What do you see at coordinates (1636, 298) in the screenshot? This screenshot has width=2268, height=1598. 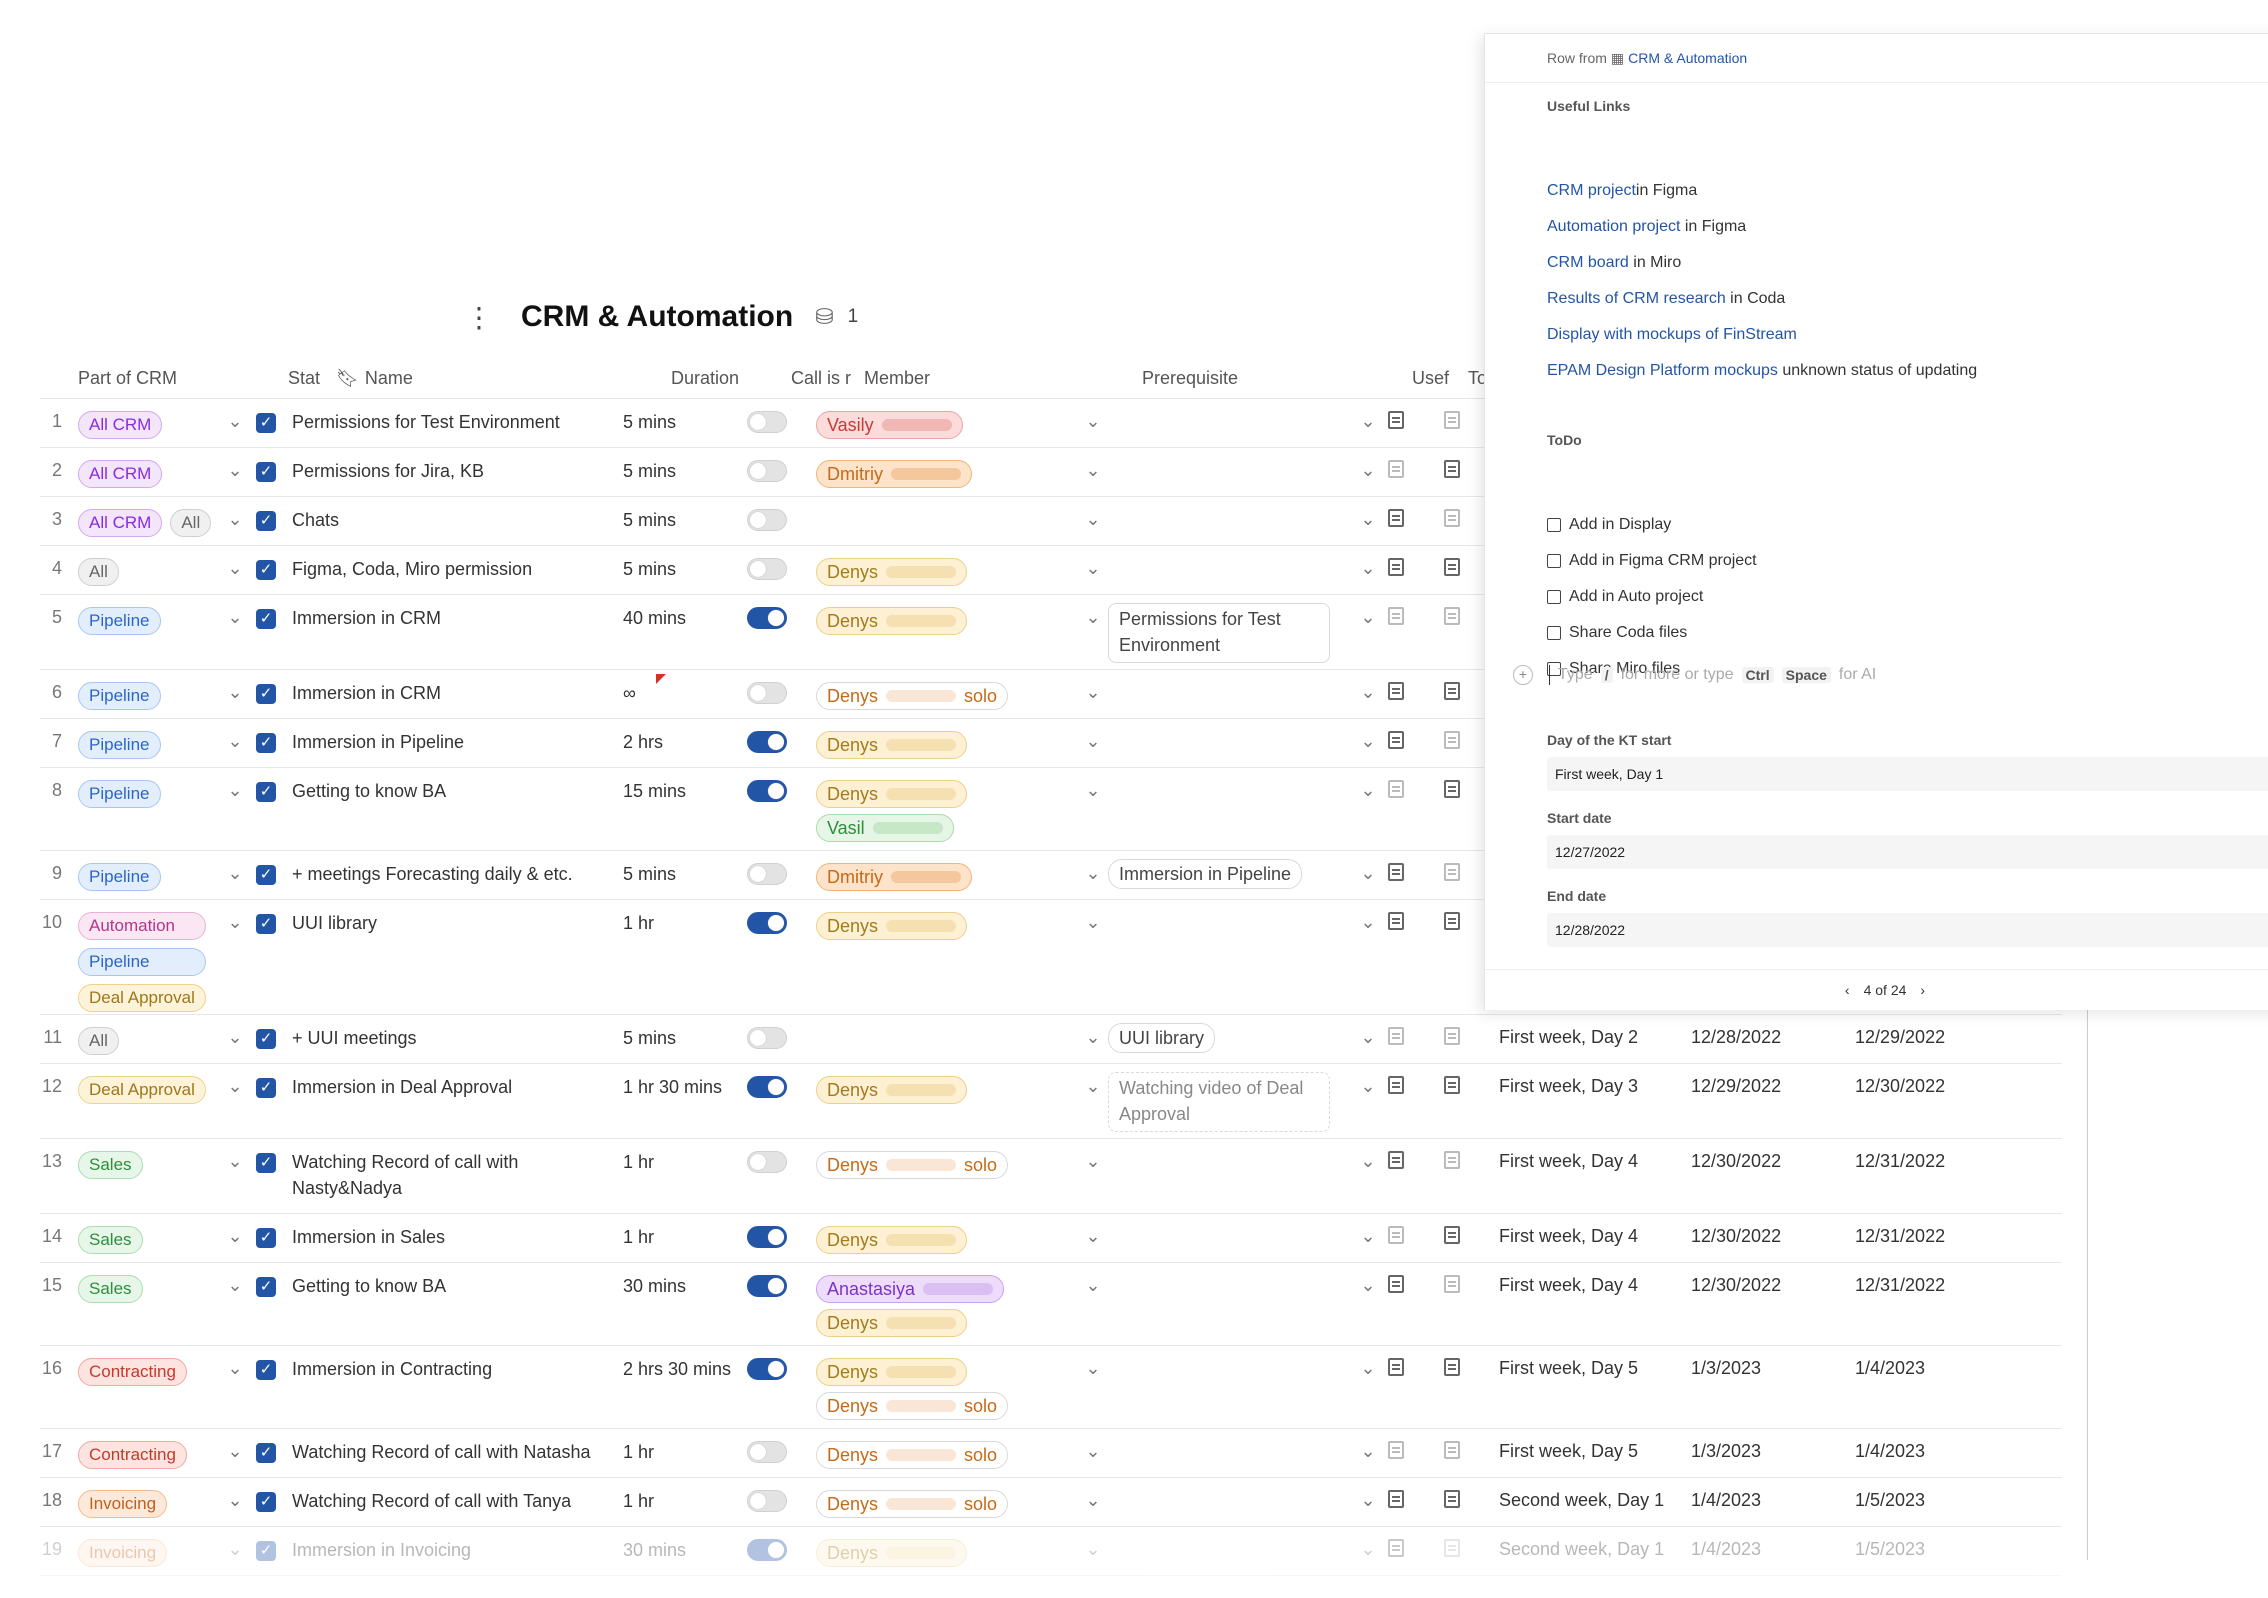 I see `useful-link: Results of CRM research` at bounding box center [1636, 298].